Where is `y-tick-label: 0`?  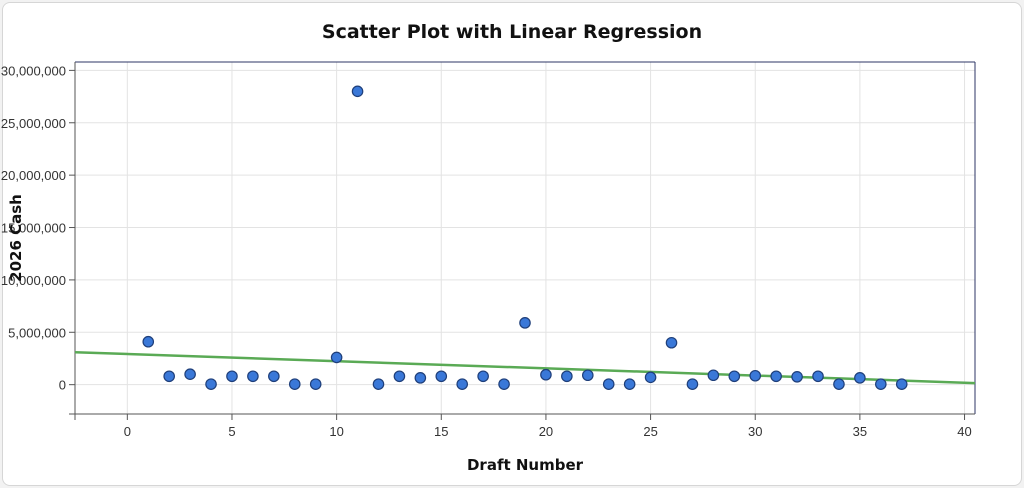 y-tick-label: 0 is located at coordinates (62, 385).